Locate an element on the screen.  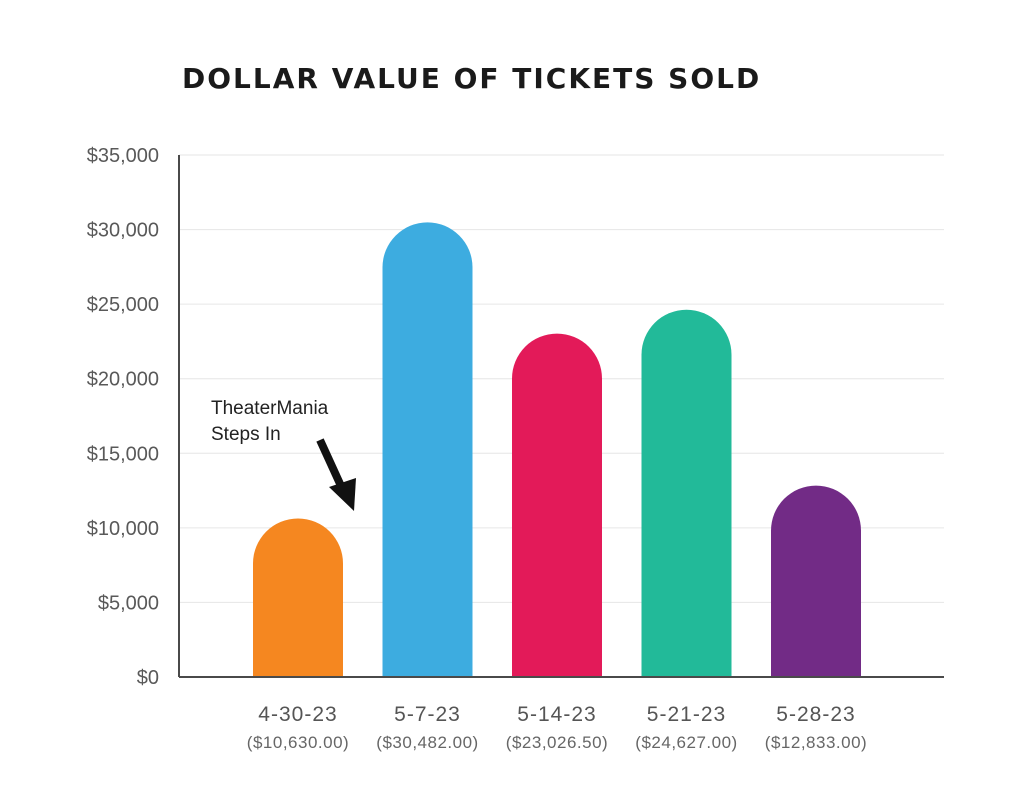
annotation-arrow-icon is located at coordinates (336, 474).